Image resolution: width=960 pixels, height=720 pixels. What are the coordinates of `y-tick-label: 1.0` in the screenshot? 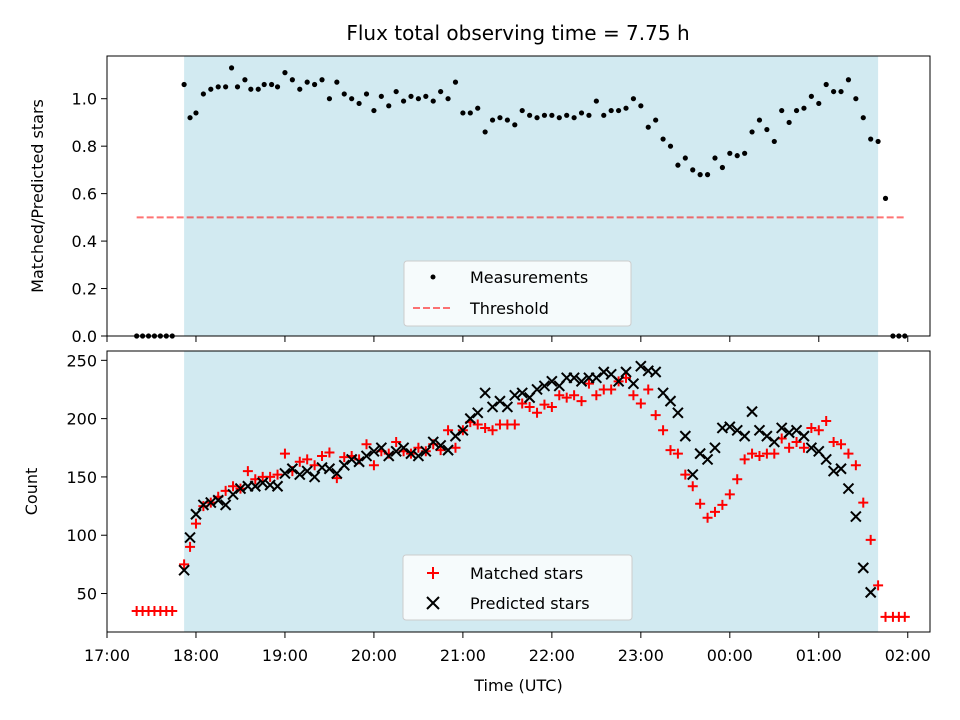 It's located at (84, 99).